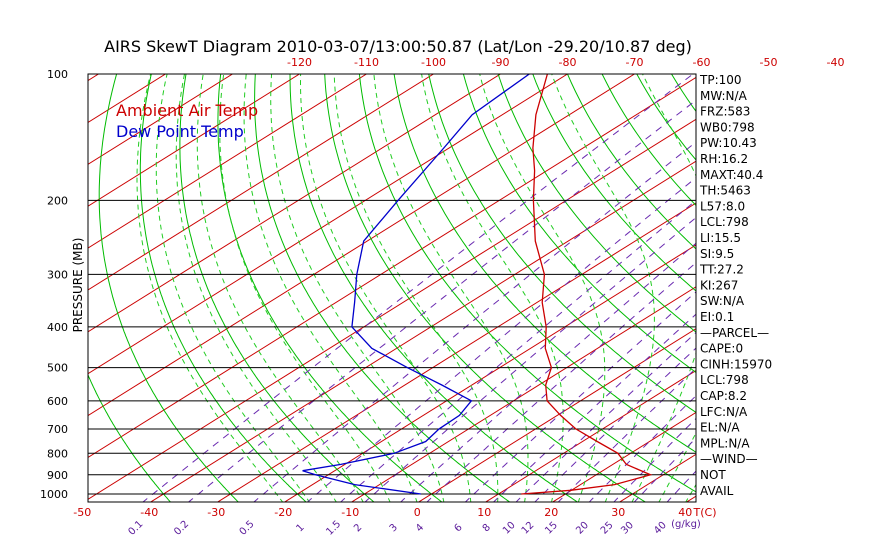 The height and width of the screenshot is (560, 870). Describe the element at coordinates (607, 528) in the screenshot. I see `mixing-ratio-label: 25` at that location.